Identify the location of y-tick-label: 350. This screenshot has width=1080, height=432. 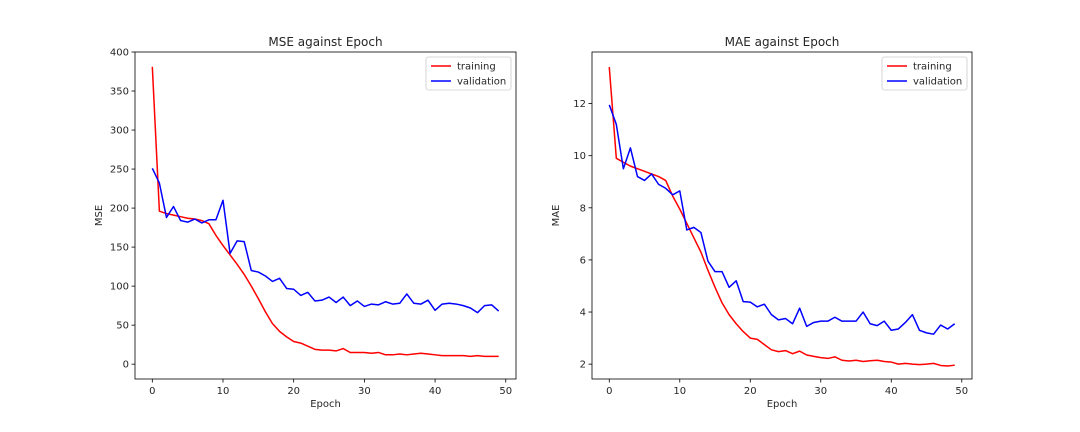
(119, 92).